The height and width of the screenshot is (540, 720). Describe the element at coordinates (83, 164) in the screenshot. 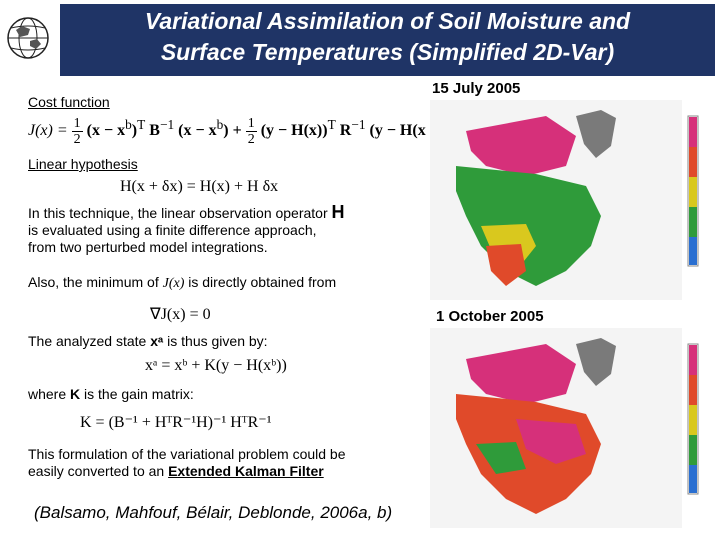

I see `linear-hypothesis-label: Linear hypothesis` at that location.